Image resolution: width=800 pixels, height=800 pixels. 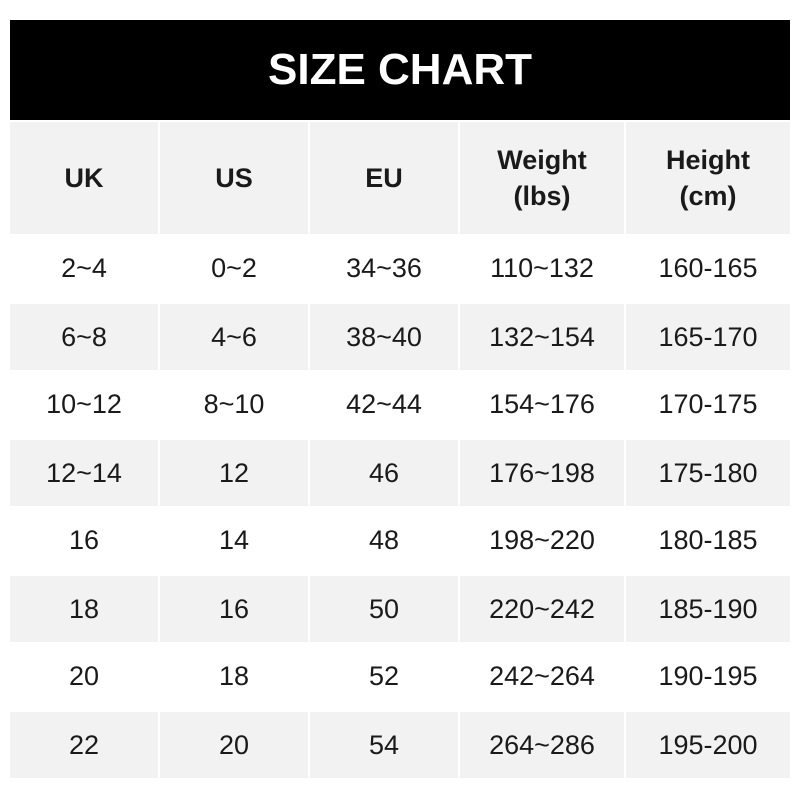 What do you see at coordinates (234, 403) in the screenshot?
I see `table-cell: 8~10` at bounding box center [234, 403].